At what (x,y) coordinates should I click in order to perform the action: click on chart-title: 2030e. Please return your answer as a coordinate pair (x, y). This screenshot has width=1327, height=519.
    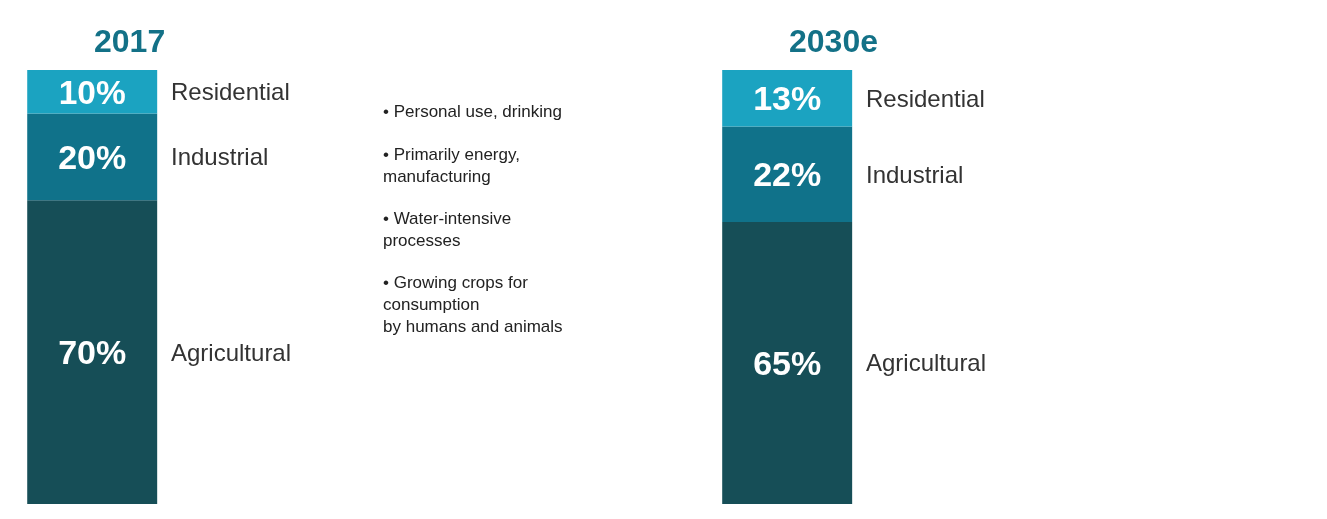
    Looking at the image, I should click on (833, 41).